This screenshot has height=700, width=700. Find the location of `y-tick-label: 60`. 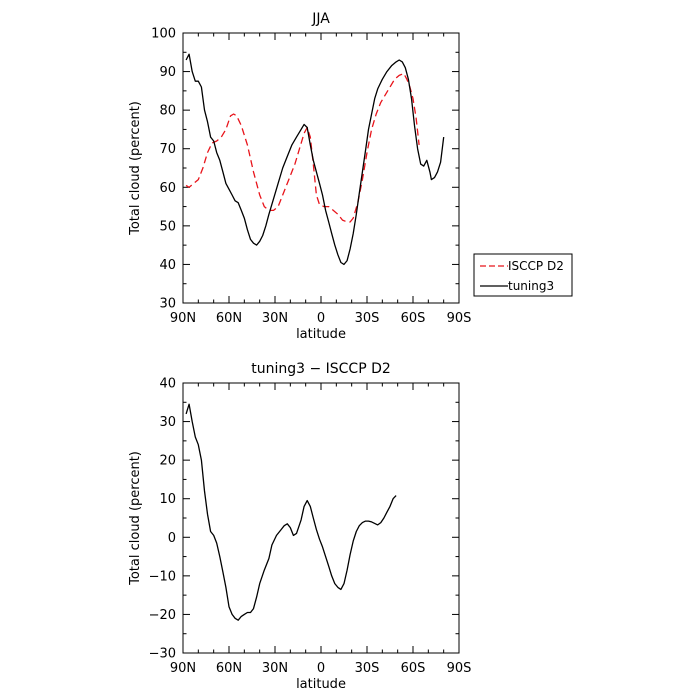

y-tick-label: 60 is located at coordinates (167, 188).